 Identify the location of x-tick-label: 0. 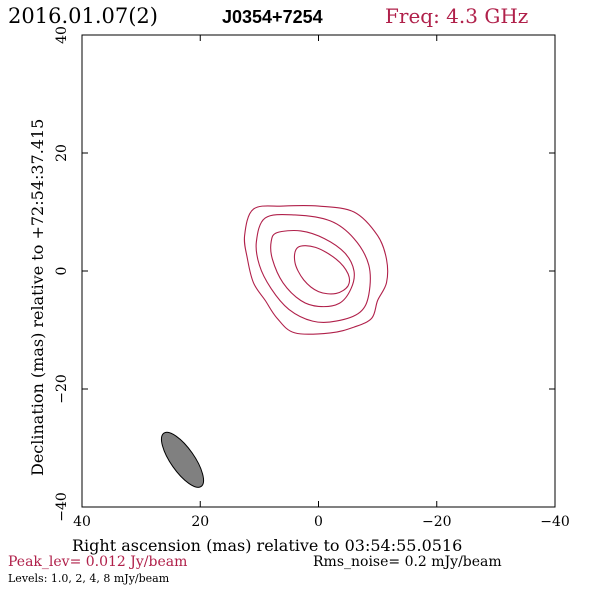
(318, 522).